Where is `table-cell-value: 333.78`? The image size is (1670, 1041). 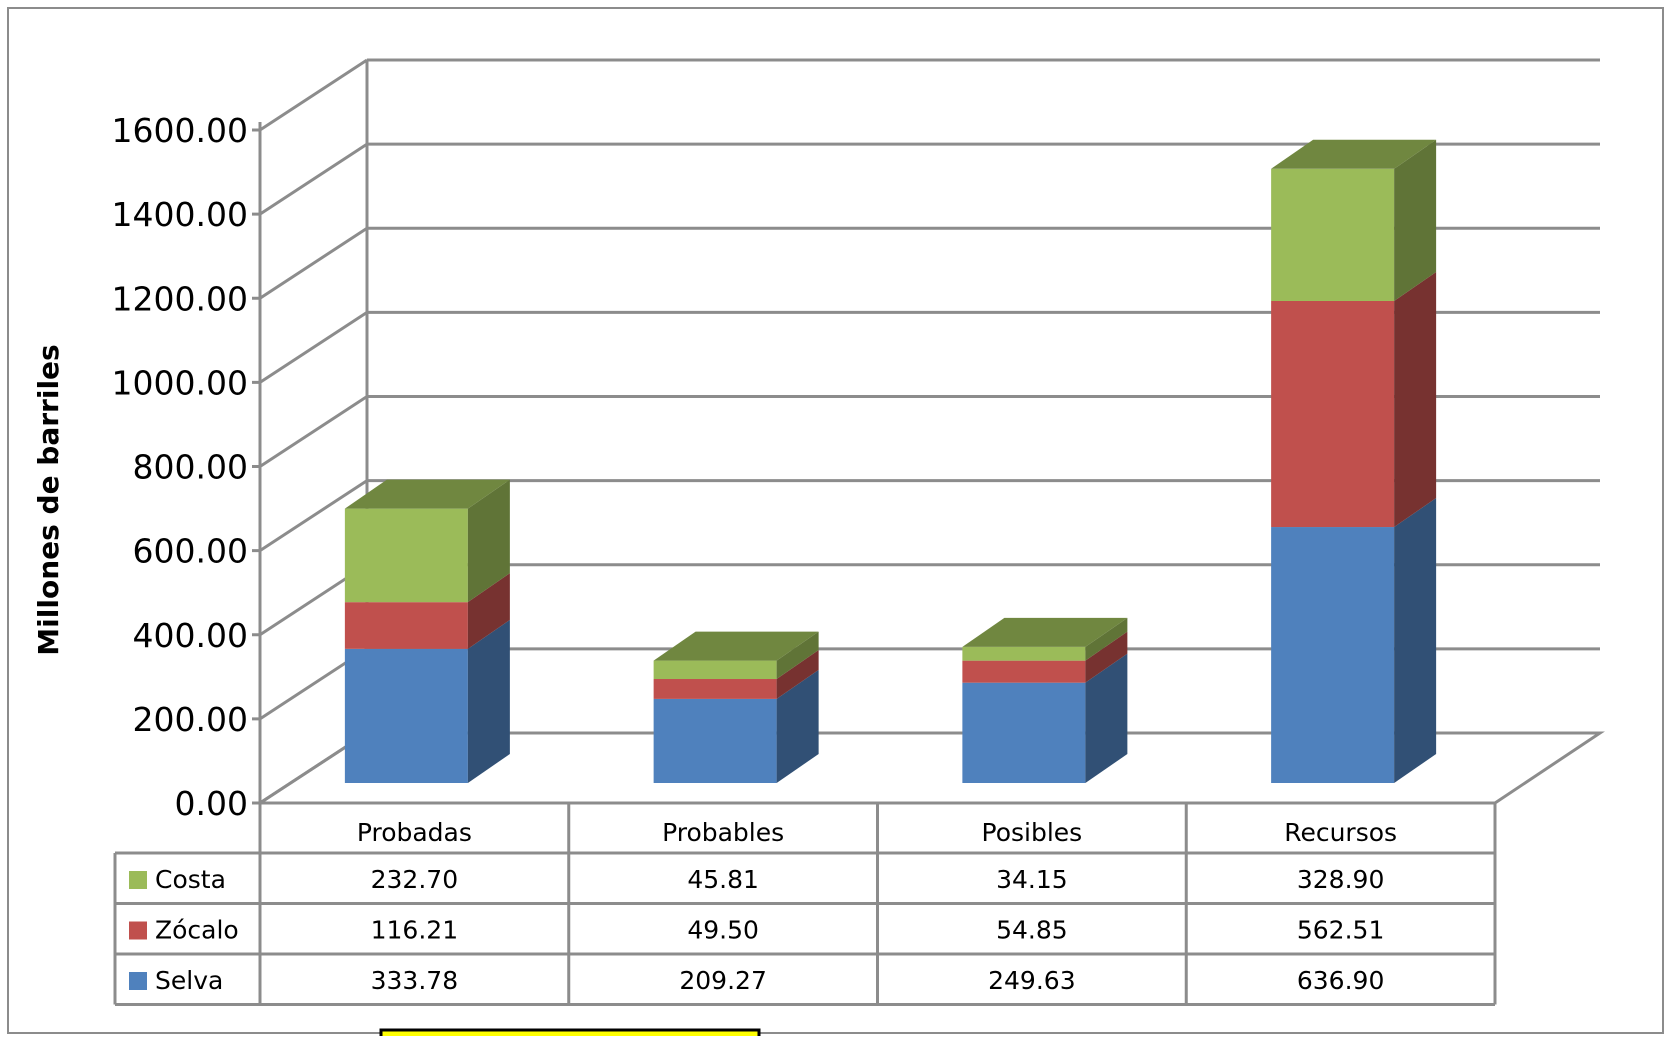
table-cell-value: 333.78 is located at coordinates (414, 980).